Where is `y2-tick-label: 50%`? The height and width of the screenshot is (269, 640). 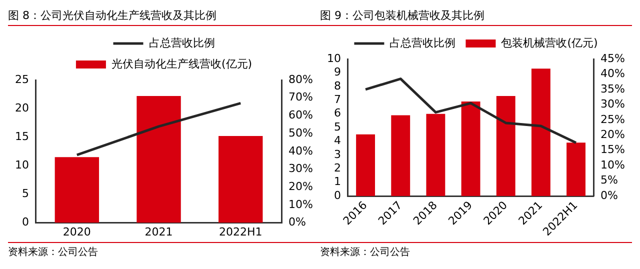
y2-tick-label: 50% is located at coordinates (301, 133).